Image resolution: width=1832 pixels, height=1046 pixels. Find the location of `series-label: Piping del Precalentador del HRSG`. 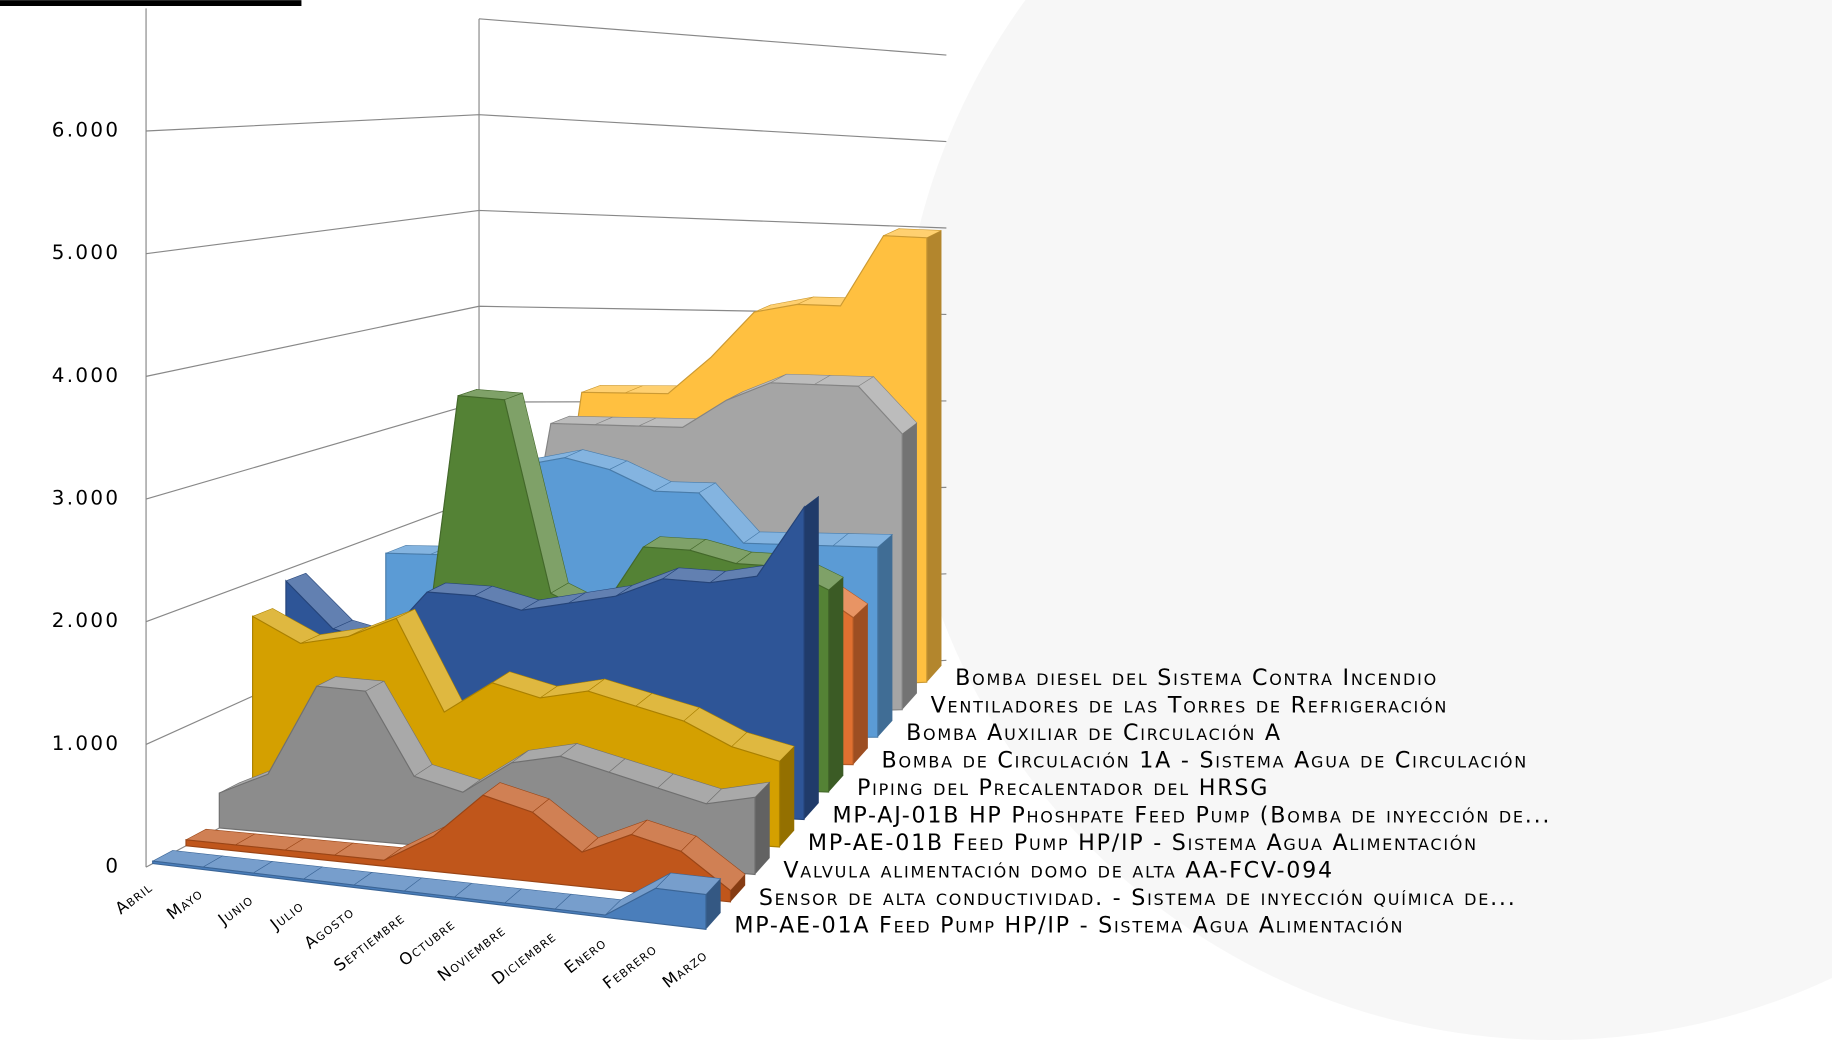

series-label: Piping del Precalentador del HRSG is located at coordinates (1063, 788).